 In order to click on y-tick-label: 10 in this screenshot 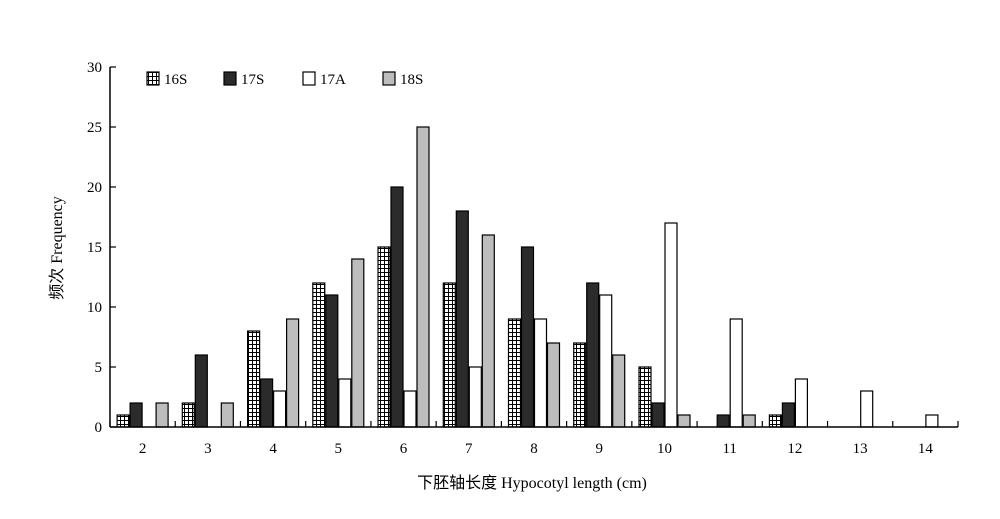, I will do `click(94, 308)`.